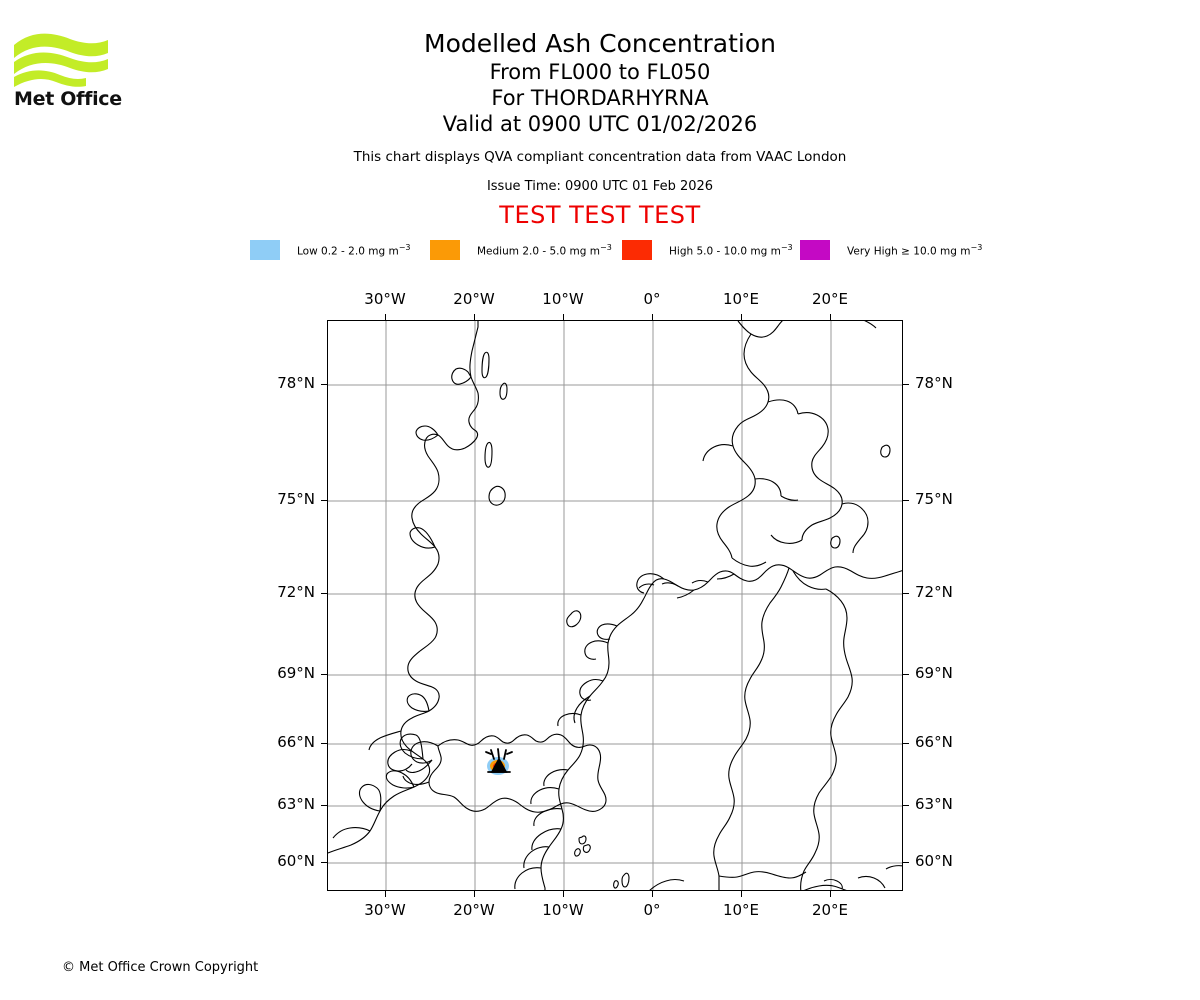  What do you see at coordinates (934, 592) in the screenshot?
I see `lat-label-right: 72°N` at bounding box center [934, 592].